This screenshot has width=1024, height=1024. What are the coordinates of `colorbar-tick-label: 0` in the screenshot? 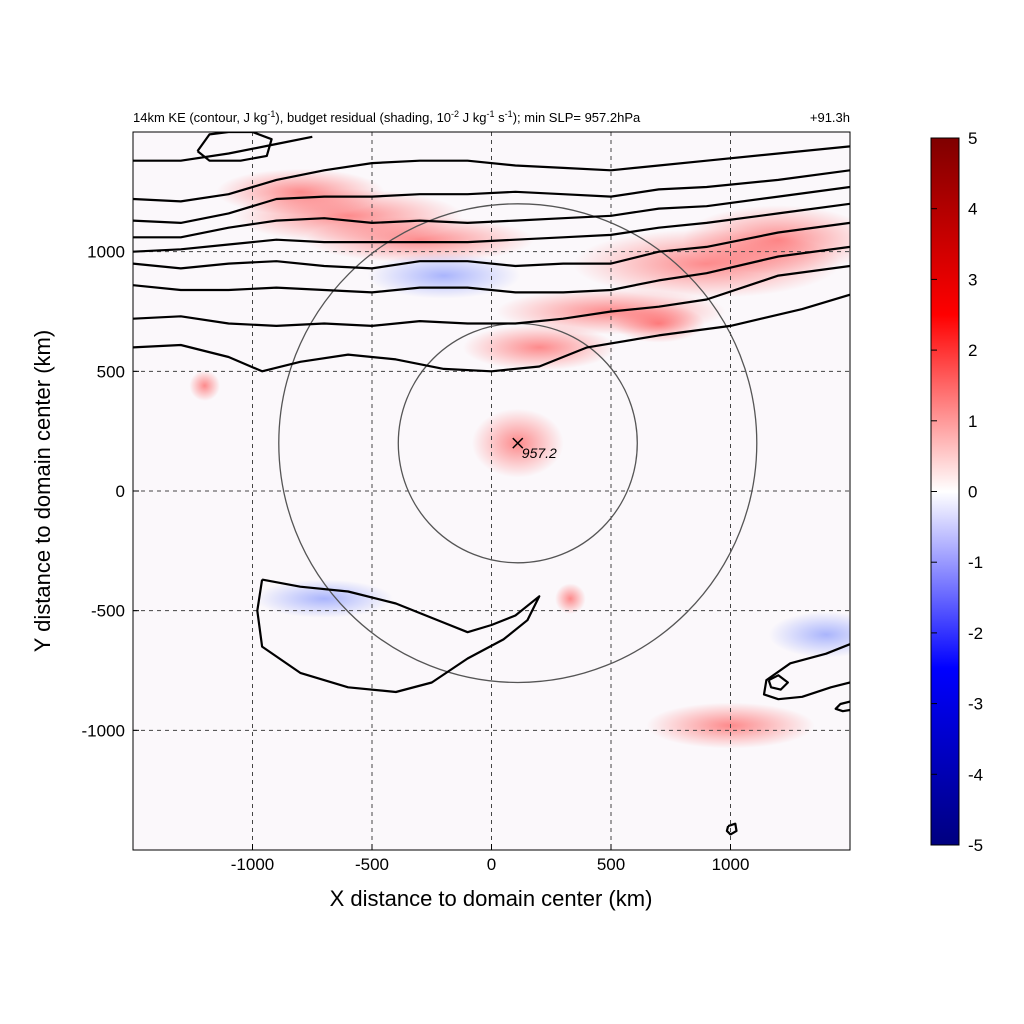 It's located at (972, 492).